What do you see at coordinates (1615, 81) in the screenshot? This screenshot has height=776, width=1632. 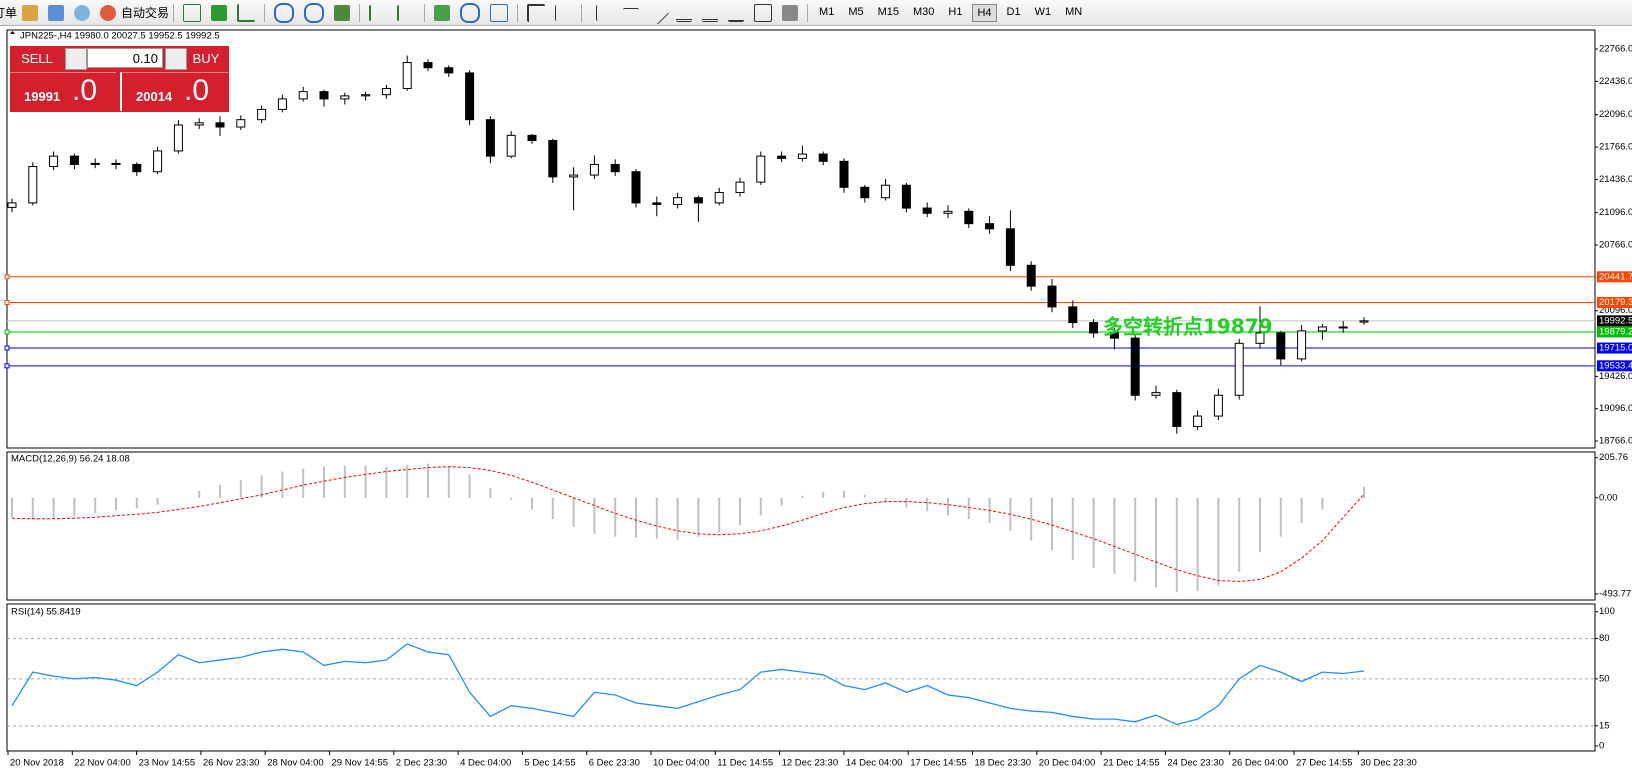 I see `y-tick-label: 22436.0` at bounding box center [1615, 81].